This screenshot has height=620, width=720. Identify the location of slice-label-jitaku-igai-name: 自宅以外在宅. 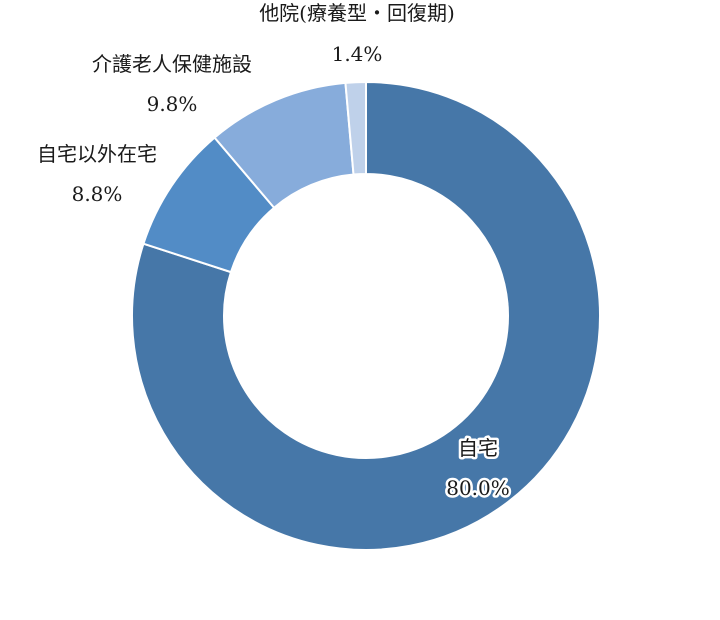
(97, 154).